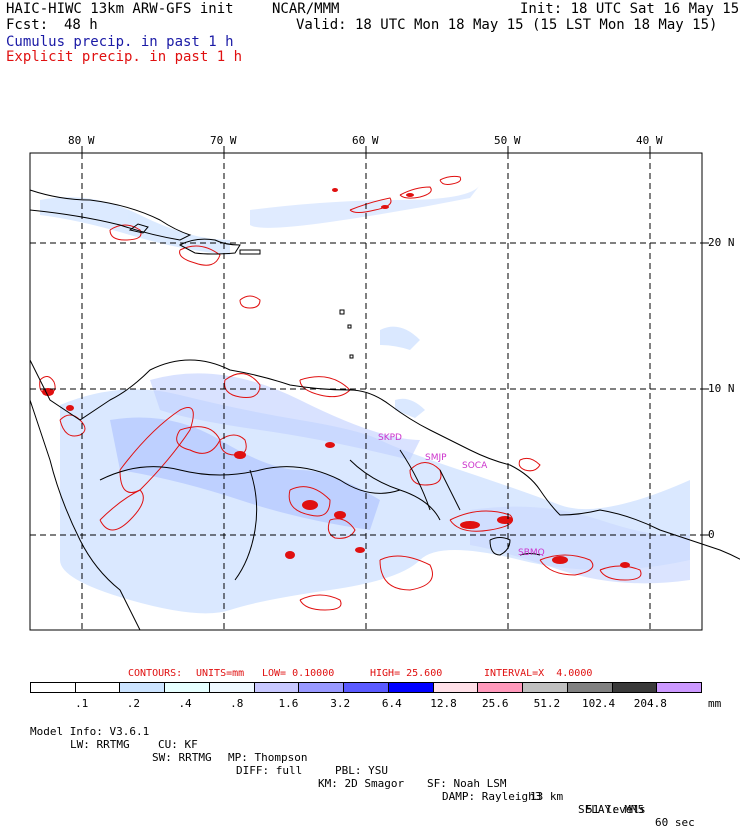 This screenshot has height=829, width=740. What do you see at coordinates (220, 673) in the screenshot?
I see `contours-units: UNITS=mm` at bounding box center [220, 673].